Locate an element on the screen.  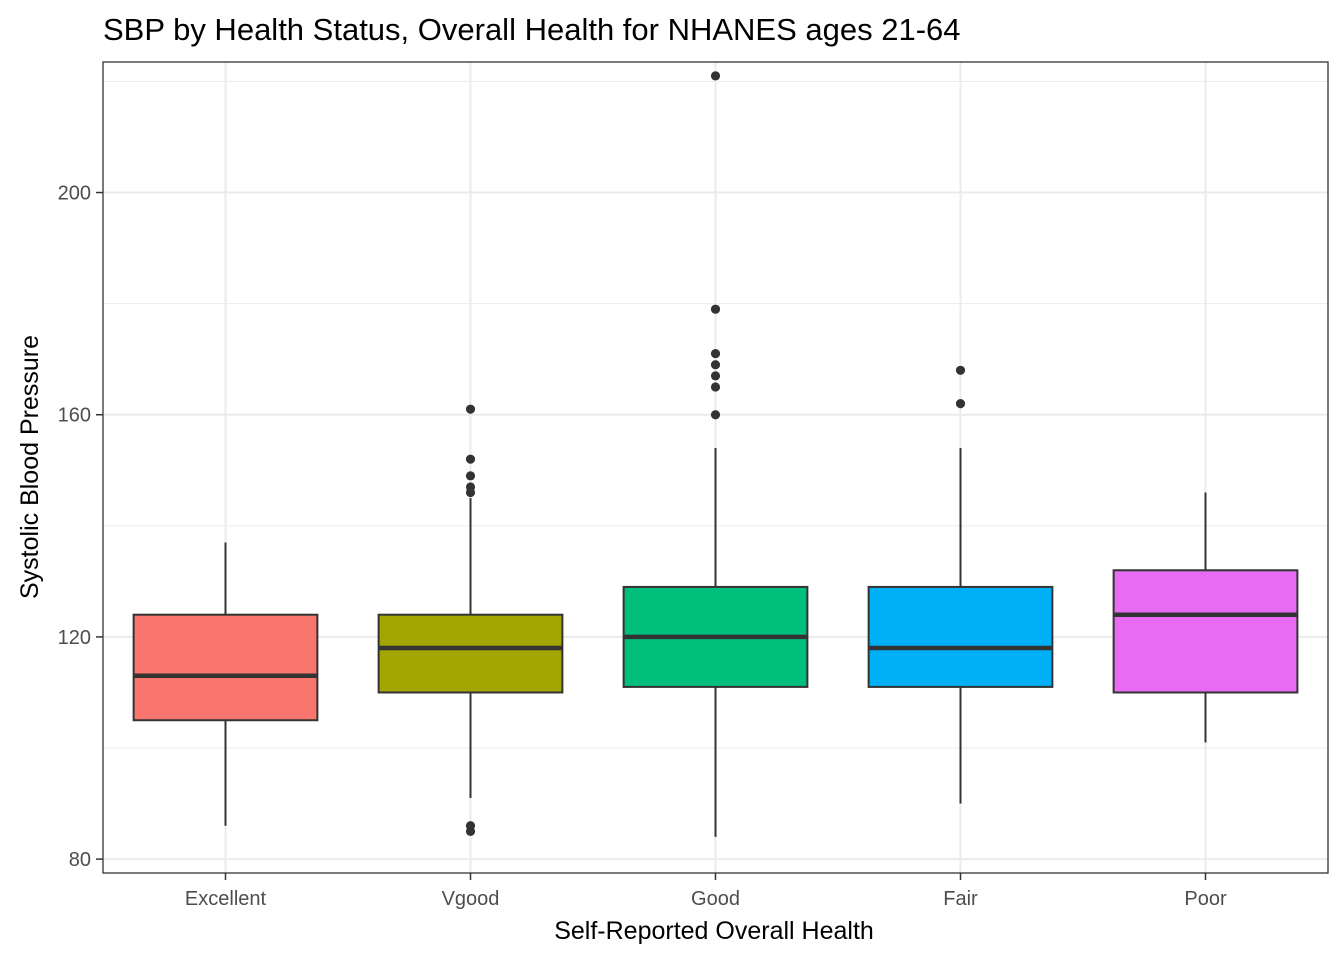
x-tick-label: Excellent is located at coordinates (226, 899).